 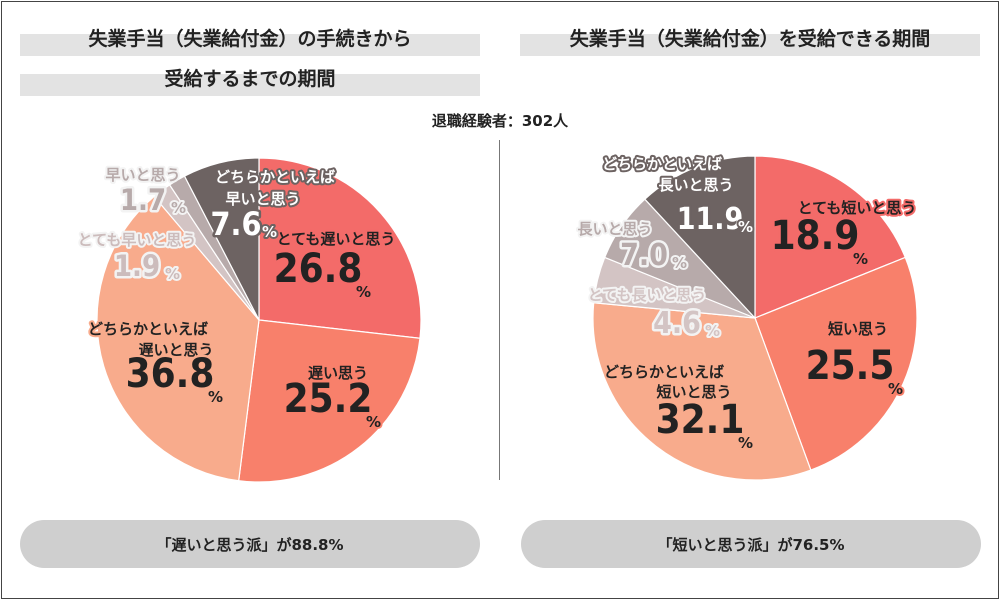 What do you see at coordinates (373, 422) in the screenshot?
I see `chart1-slice-2-unit: %` at bounding box center [373, 422].